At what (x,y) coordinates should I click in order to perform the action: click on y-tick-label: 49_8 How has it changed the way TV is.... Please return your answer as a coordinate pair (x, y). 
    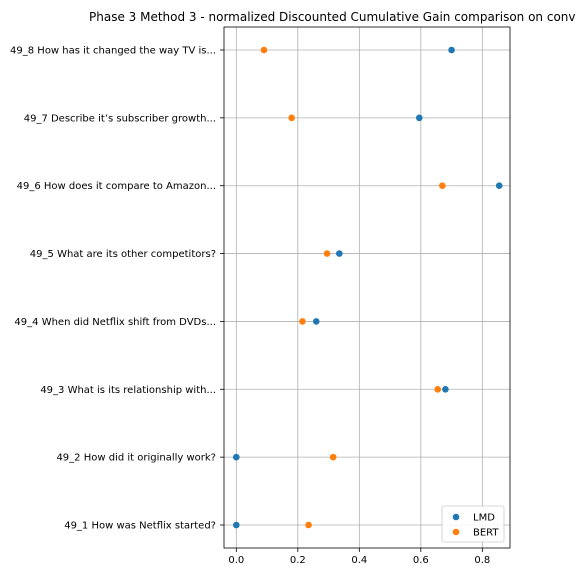
    Looking at the image, I should click on (113, 51).